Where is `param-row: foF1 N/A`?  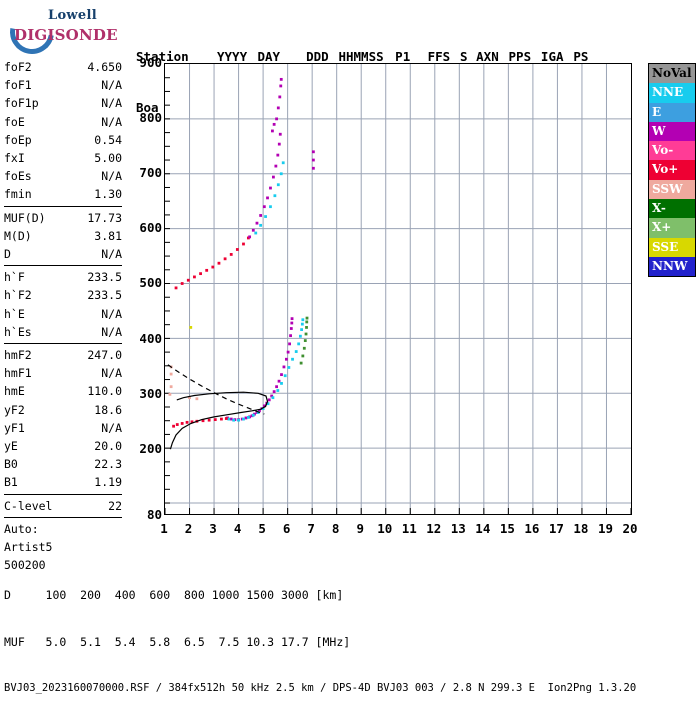
param-row: foF1 N/A is located at coordinates (63, 85).